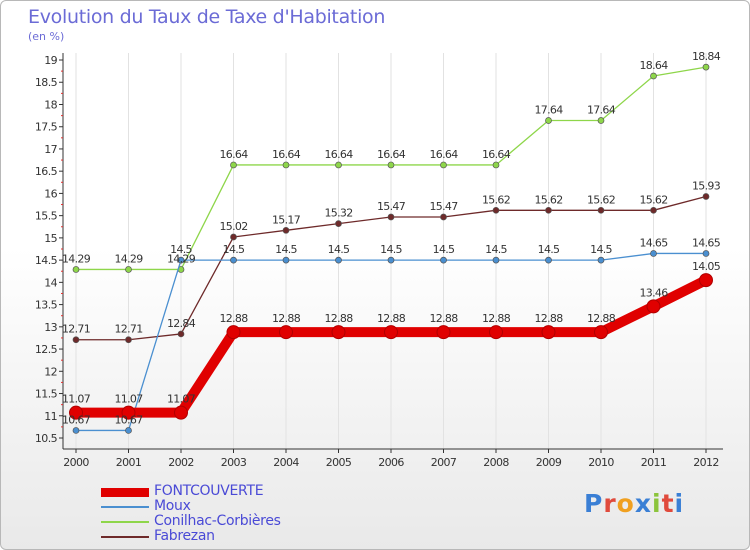 The width and height of the screenshot is (750, 550). What do you see at coordinates (46, 216) in the screenshot?
I see `y-tick-label: 15.5` at bounding box center [46, 216].